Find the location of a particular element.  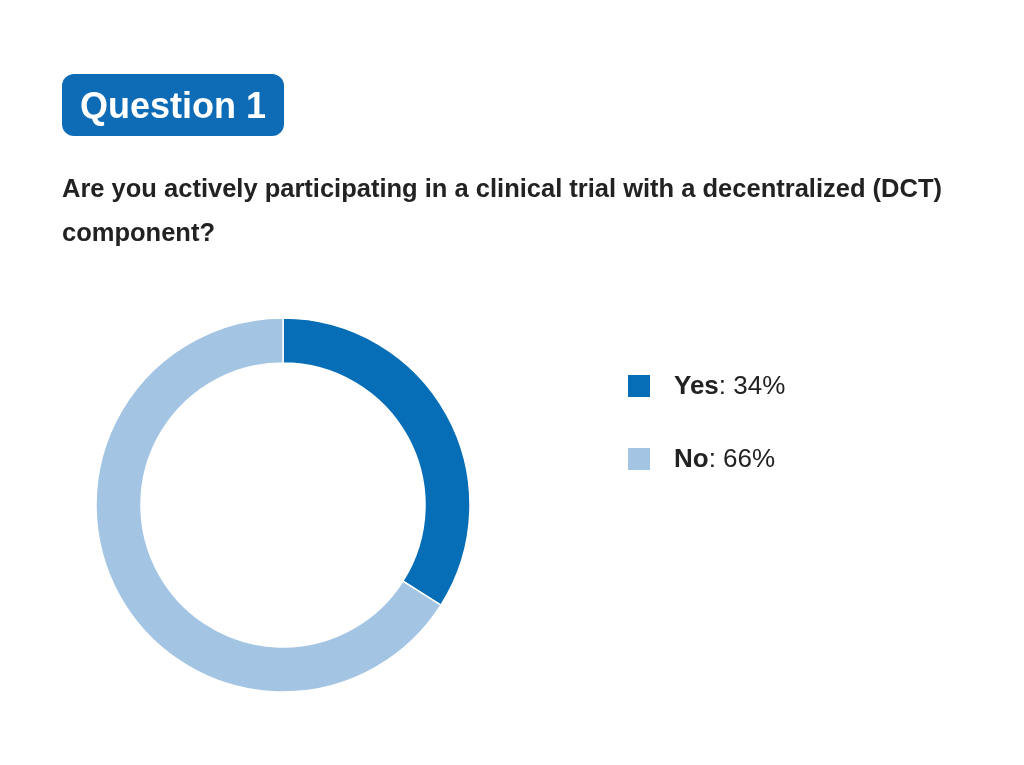

data-label: : 34% is located at coordinates (752, 385).